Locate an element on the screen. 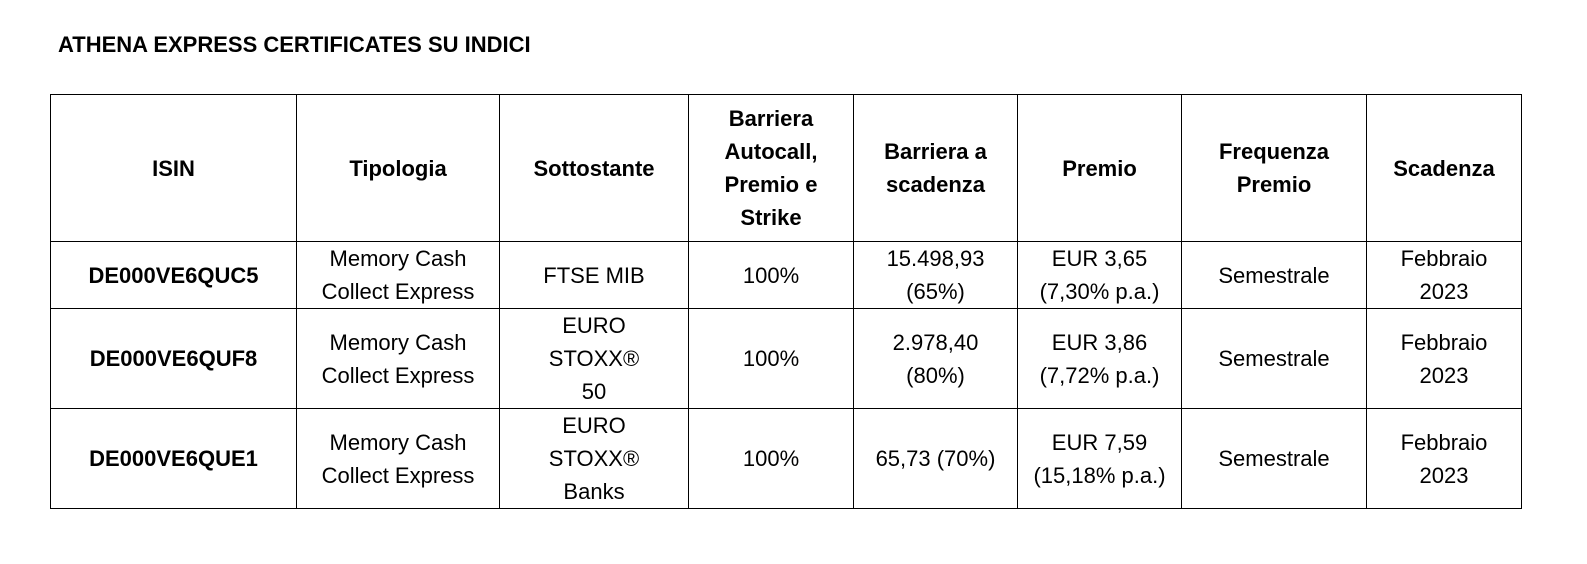 The width and height of the screenshot is (1587, 564). cell-line: EUR 3,65 is located at coordinates (1099, 258).